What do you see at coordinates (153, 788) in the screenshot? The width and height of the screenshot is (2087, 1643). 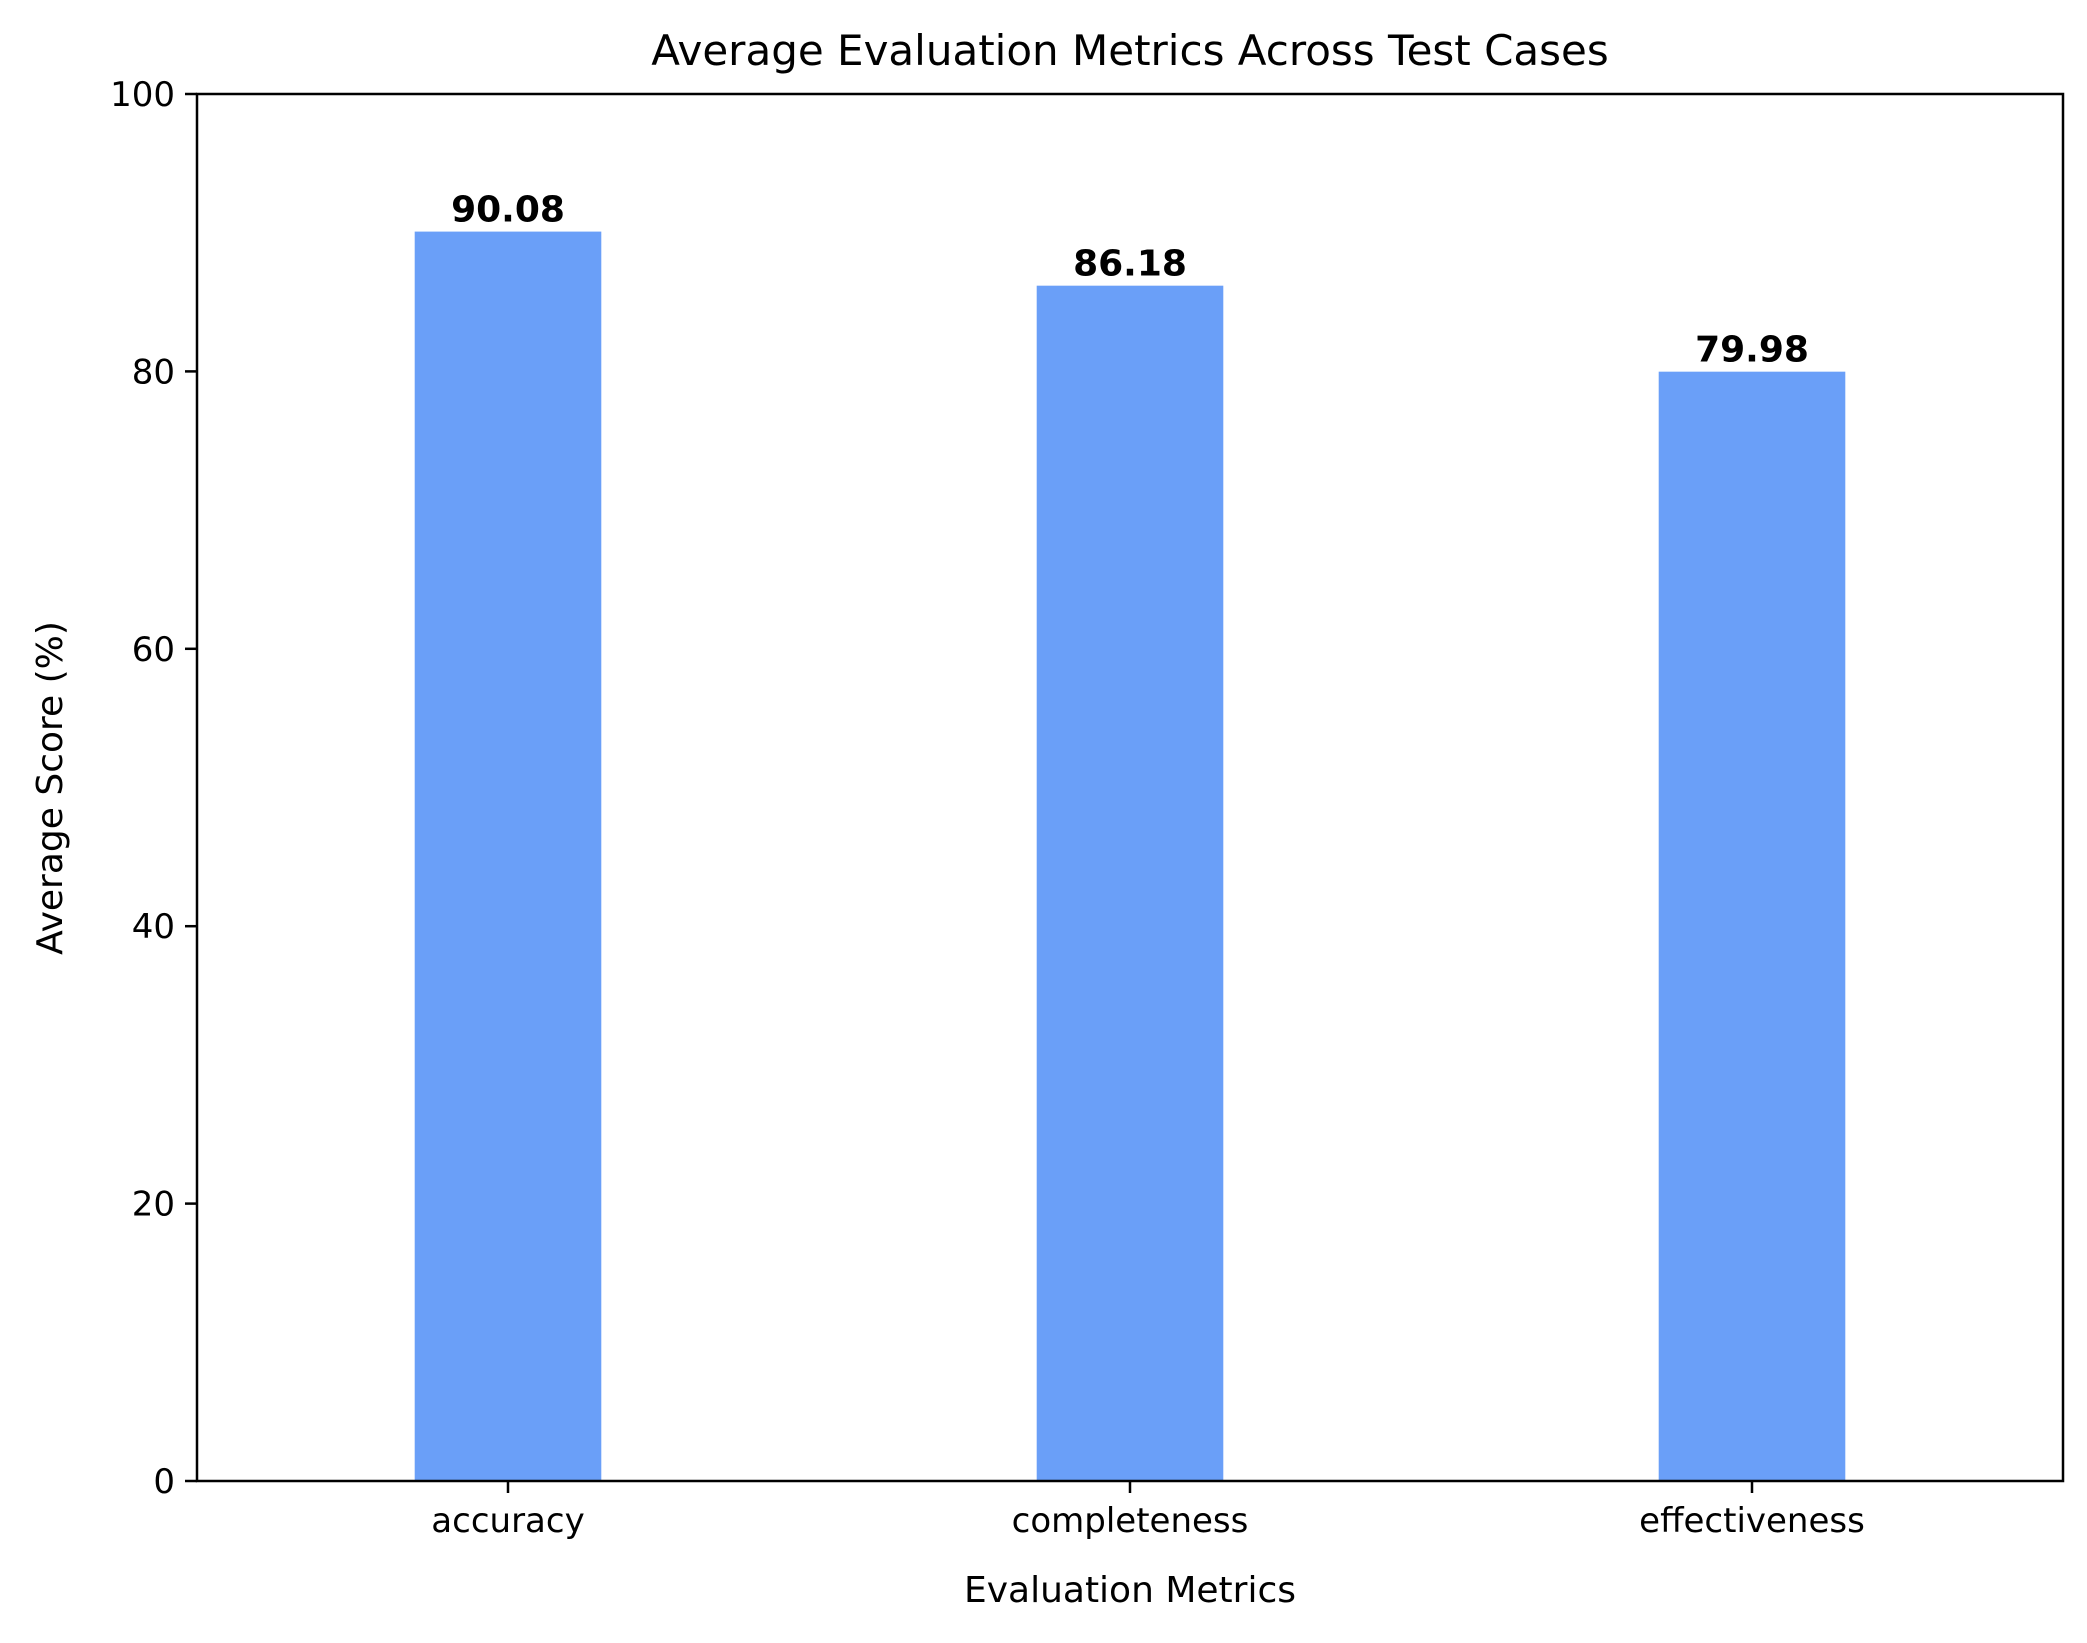 I see `y-axis-ticks: 0 20 40 60 80 100` at bounding box center [153, 788].